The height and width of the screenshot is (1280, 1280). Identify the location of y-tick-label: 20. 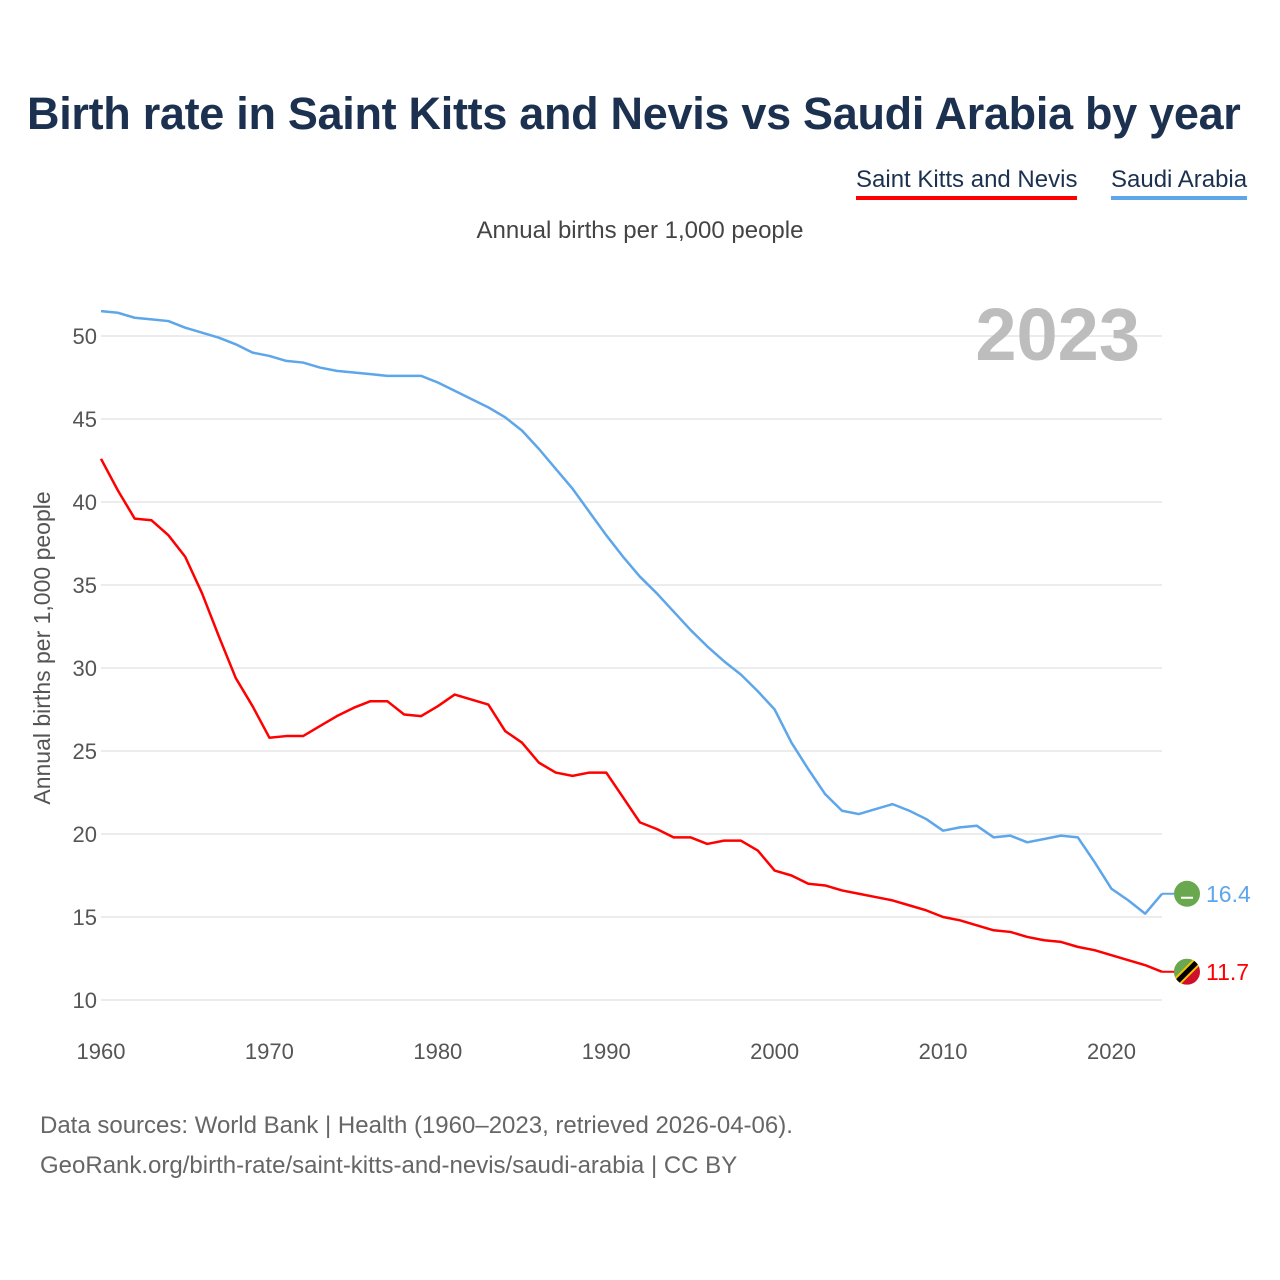
(85, 834).